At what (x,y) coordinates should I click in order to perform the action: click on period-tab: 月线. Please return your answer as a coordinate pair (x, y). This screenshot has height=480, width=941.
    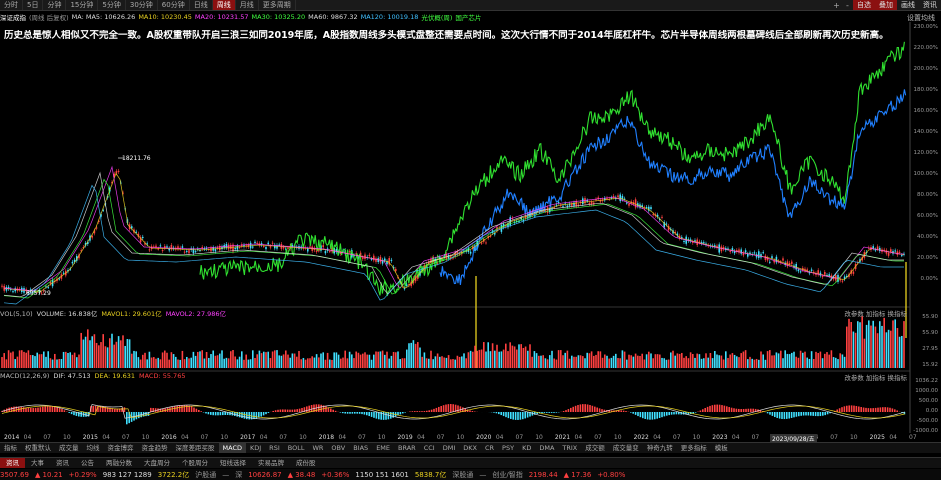
    Looking at the image, I should click on (247, 5).